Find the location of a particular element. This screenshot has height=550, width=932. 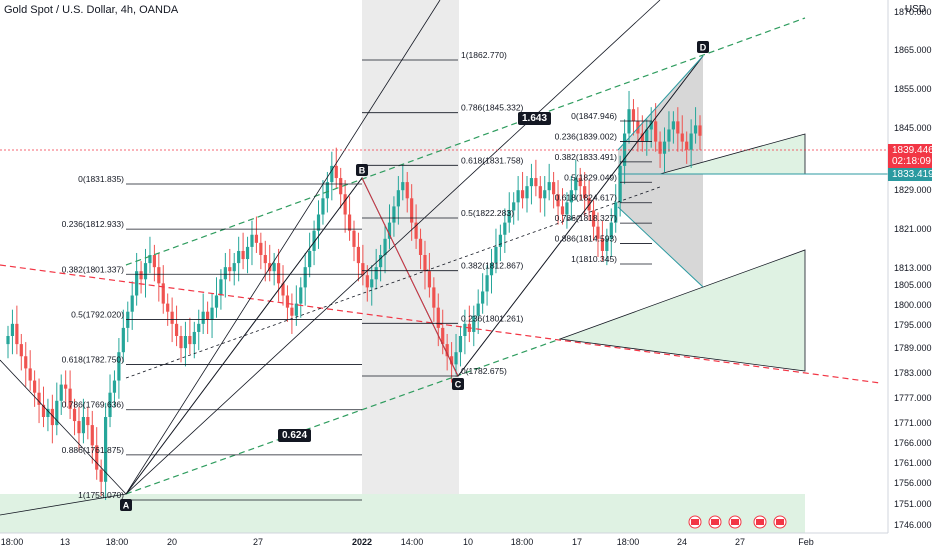

fib-right-level-label: 0.236(1839.002) is located at coordinates (586, 136).